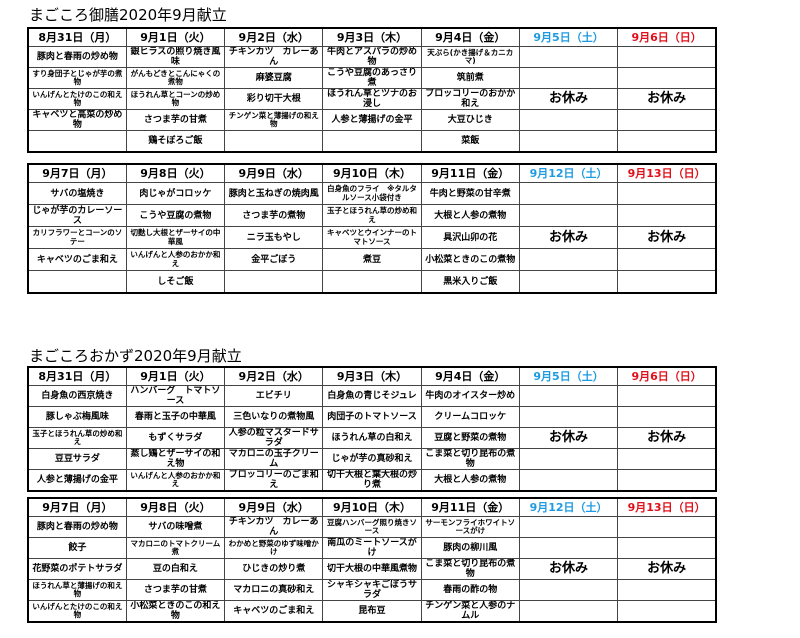 The image size is (800, 638). I want to click on menu-item: 切干大根と葉大根の炒り煮, so click(372, 480).